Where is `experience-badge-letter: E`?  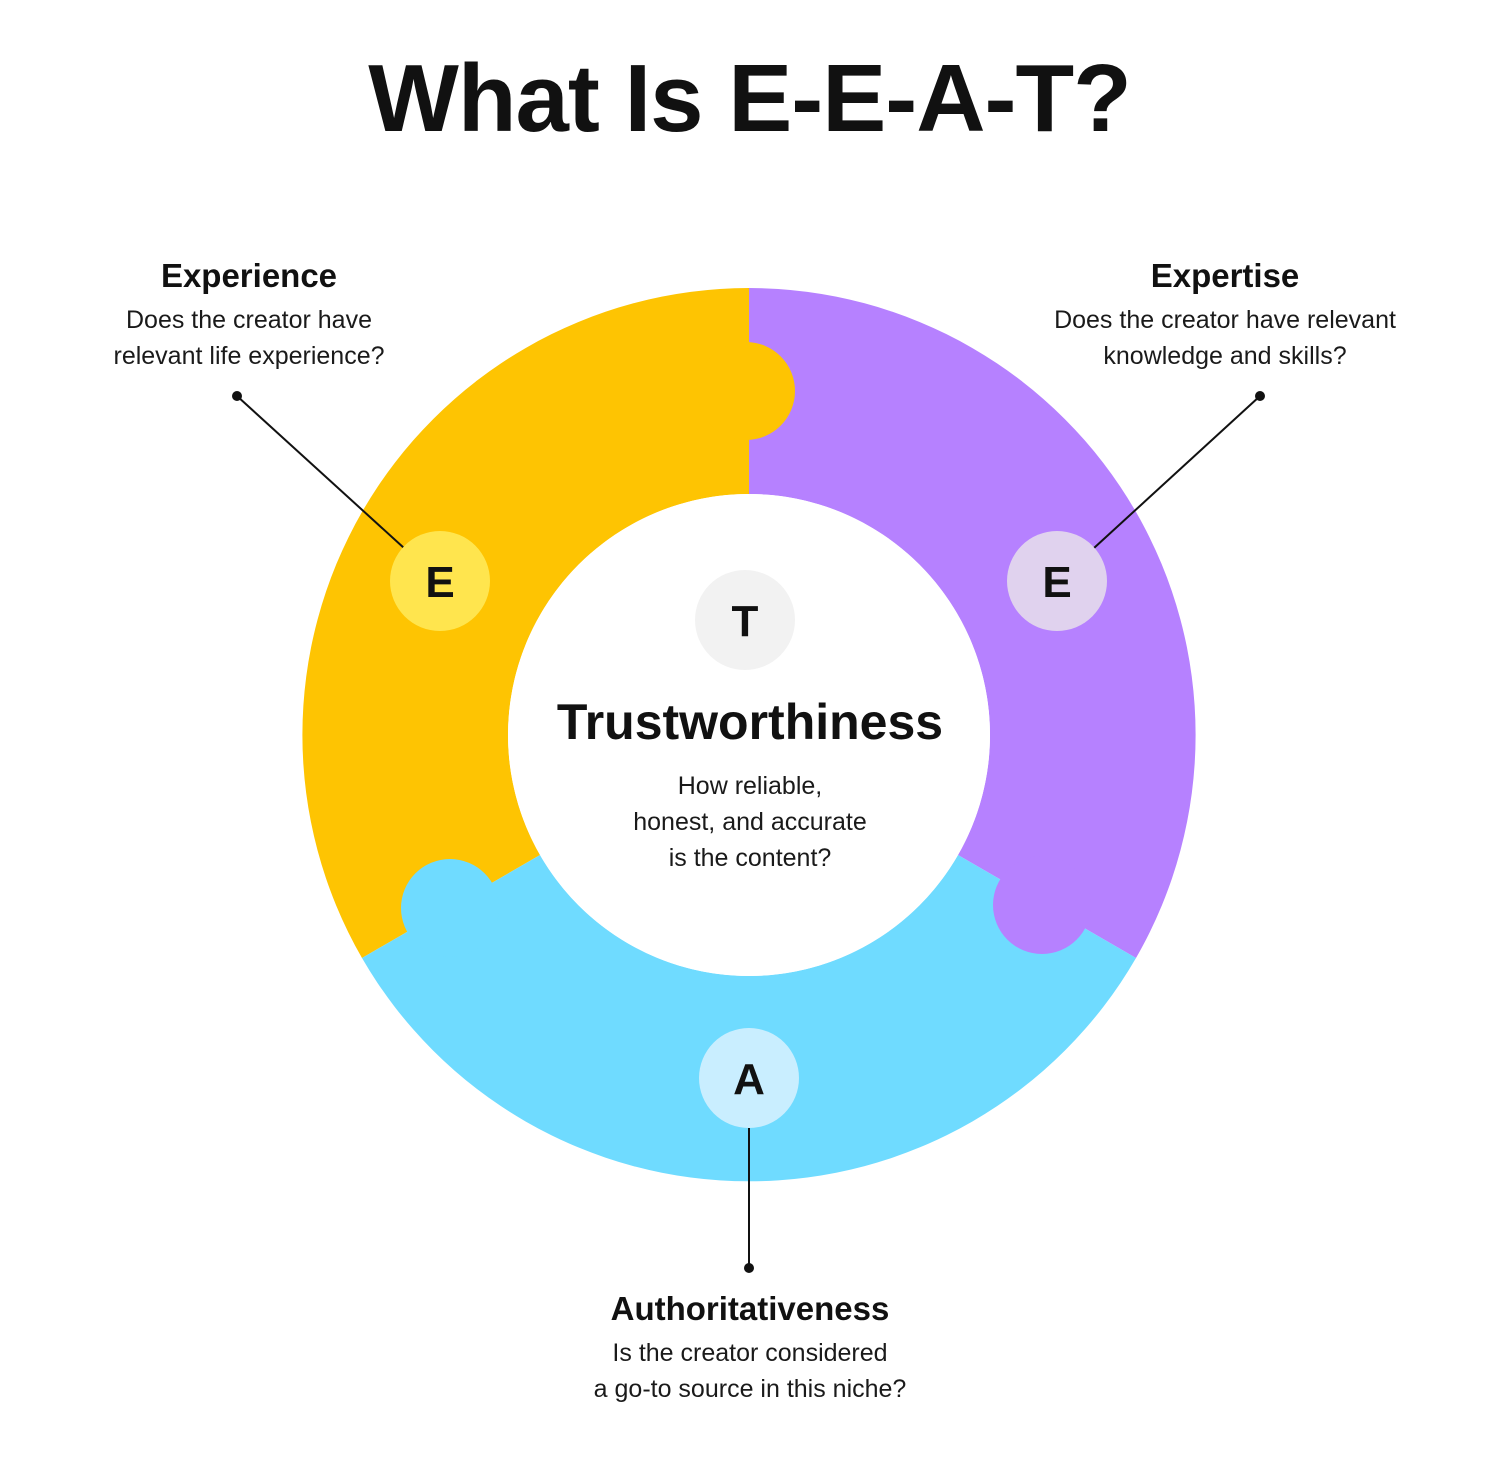 experience-badge-letter: E is located at coordinates (439, 582).